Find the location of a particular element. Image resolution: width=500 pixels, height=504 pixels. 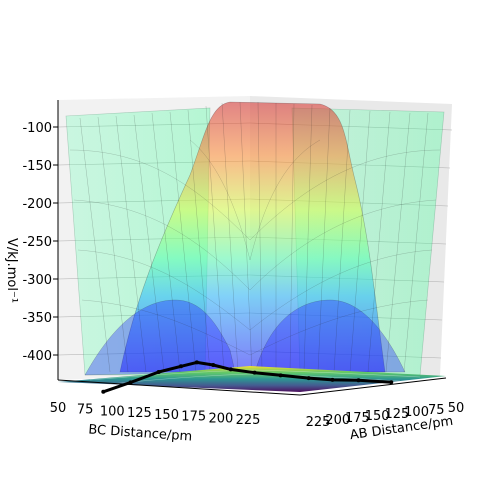

trajectory-layer is located at coordinates (247, 377).